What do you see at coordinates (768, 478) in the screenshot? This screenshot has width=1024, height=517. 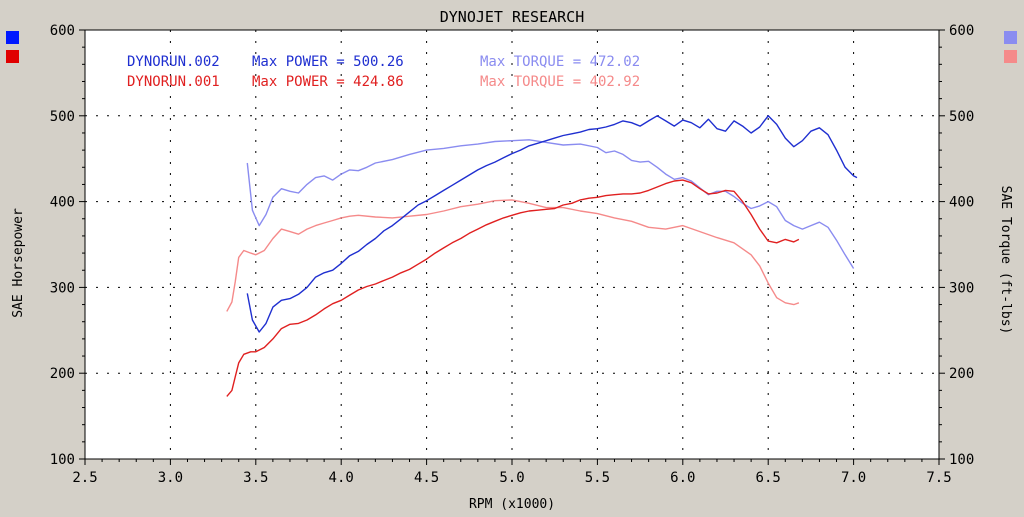 I see `x-tick-label: 6.5` at bounding box center [768, 478].